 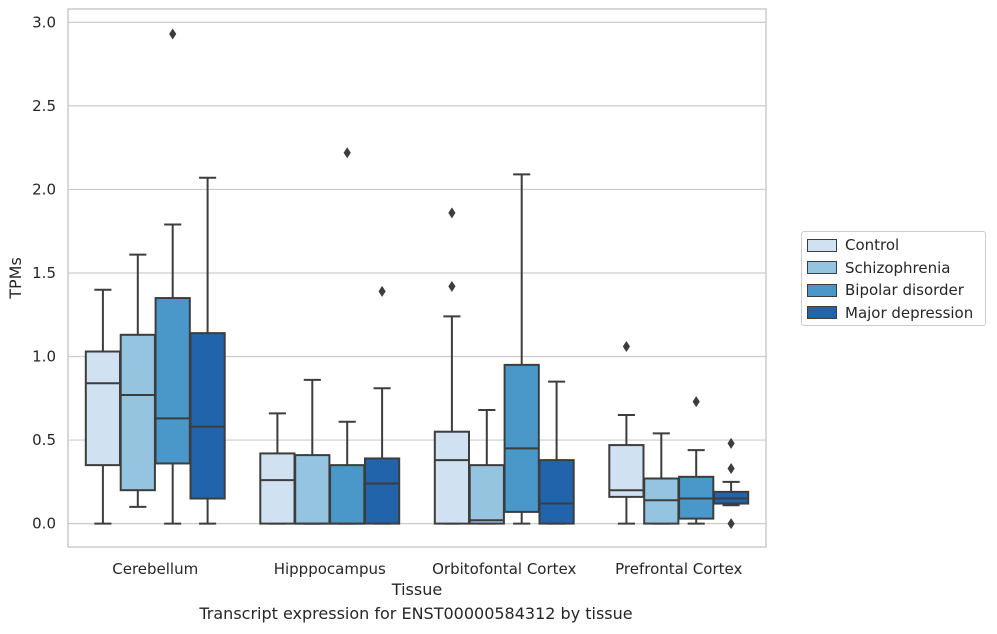 What do you see at coordinates (44, 524) in the screenshot?
I see `y-tick-label: 0.0` at bounding box center [44, 524].